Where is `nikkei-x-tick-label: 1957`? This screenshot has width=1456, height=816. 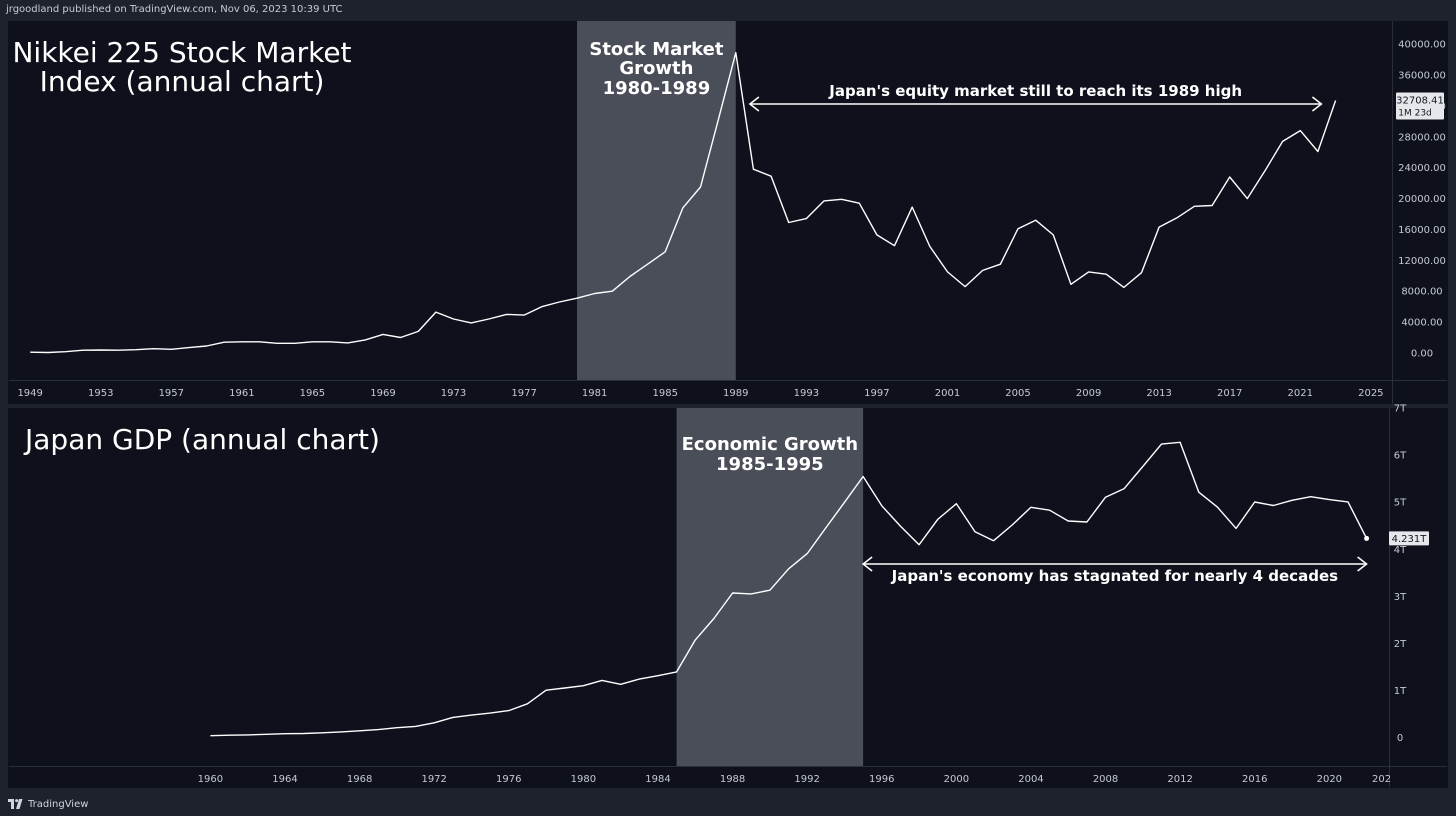 nikkei-x-tick-label: 1957 is located at coordinates (171, 393).